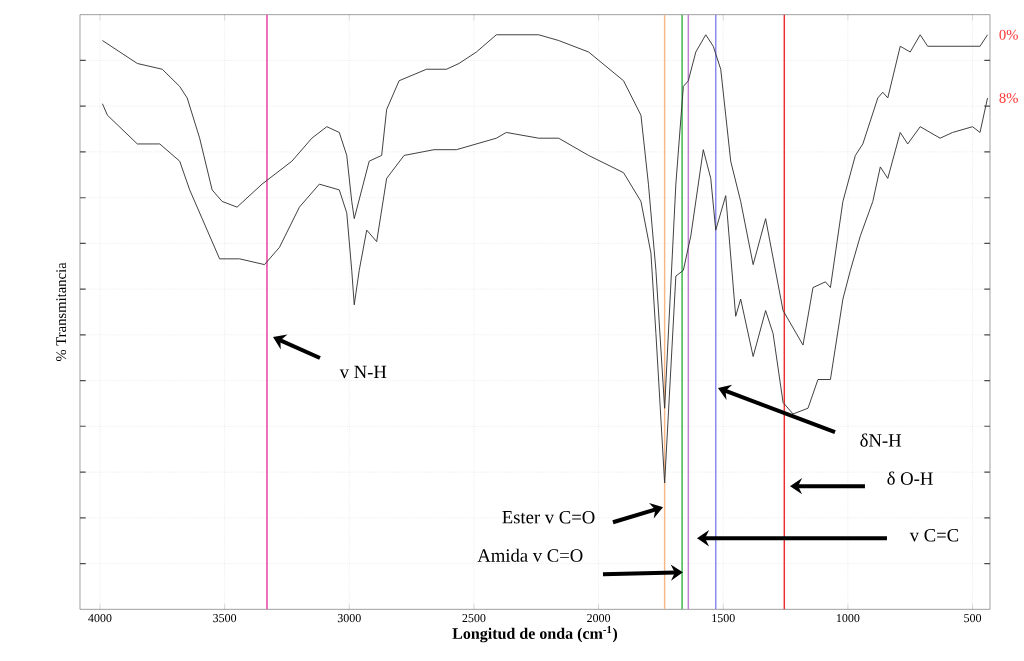 The width and height of the screenshot is (1024, 661). Describe the element at coordinates (1008, 34) in the screenshot. I see `series-label: 0%` at that location.